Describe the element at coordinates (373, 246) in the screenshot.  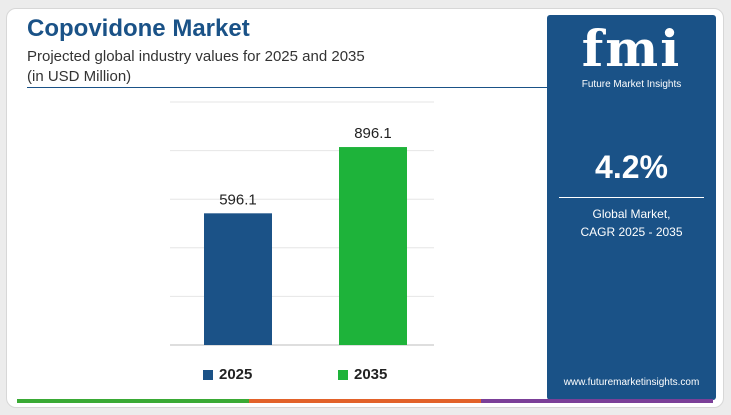
I see `bar-2035` at that location.